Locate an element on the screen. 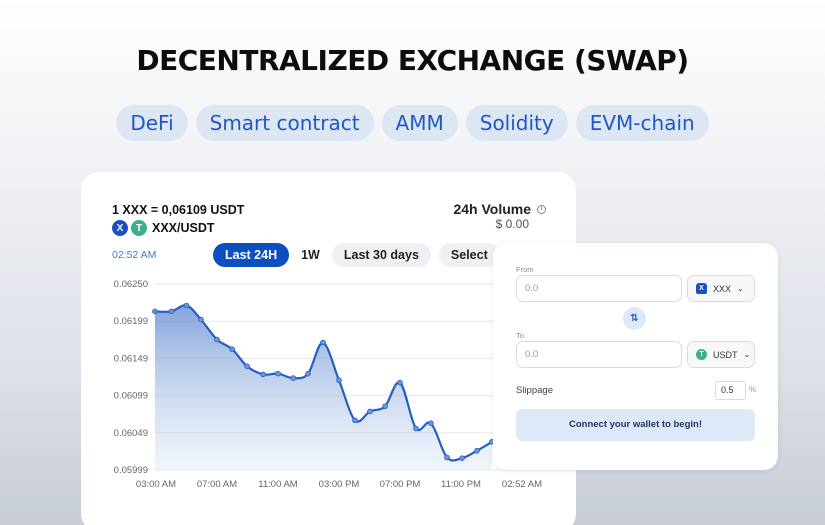 This screenshot has width=825, height=525. info-icon: i is located at coordinates (541, 209).